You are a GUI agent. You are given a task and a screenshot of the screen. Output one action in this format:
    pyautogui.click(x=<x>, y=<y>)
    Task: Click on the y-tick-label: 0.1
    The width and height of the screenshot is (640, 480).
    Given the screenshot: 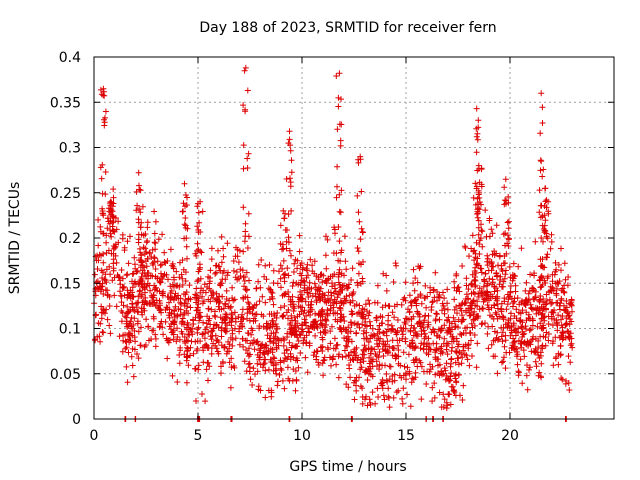 What is the action you would take?
    pyautogui.click(x=70, y=330)
    